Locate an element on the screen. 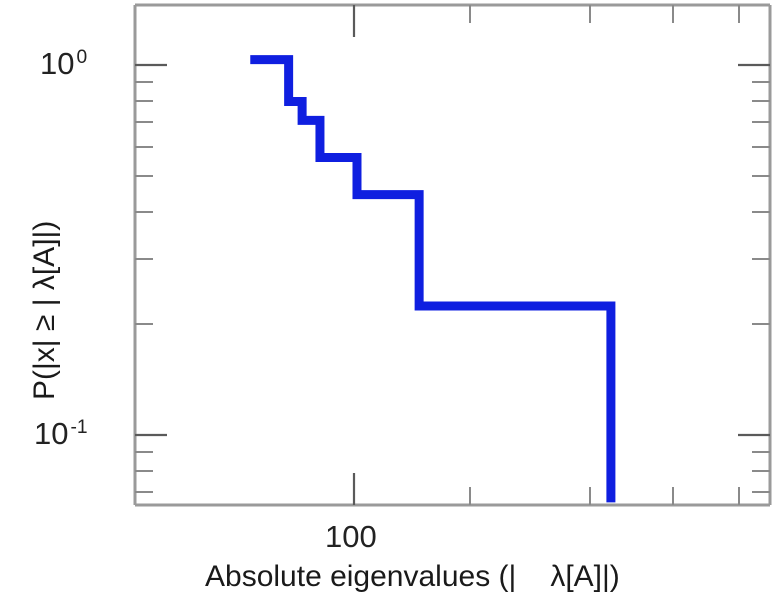 This screenshot has height=600, width=775. x-axis-label: Absolute eigenvalues (| λ[A]|) is located at coordinates (412, 577).